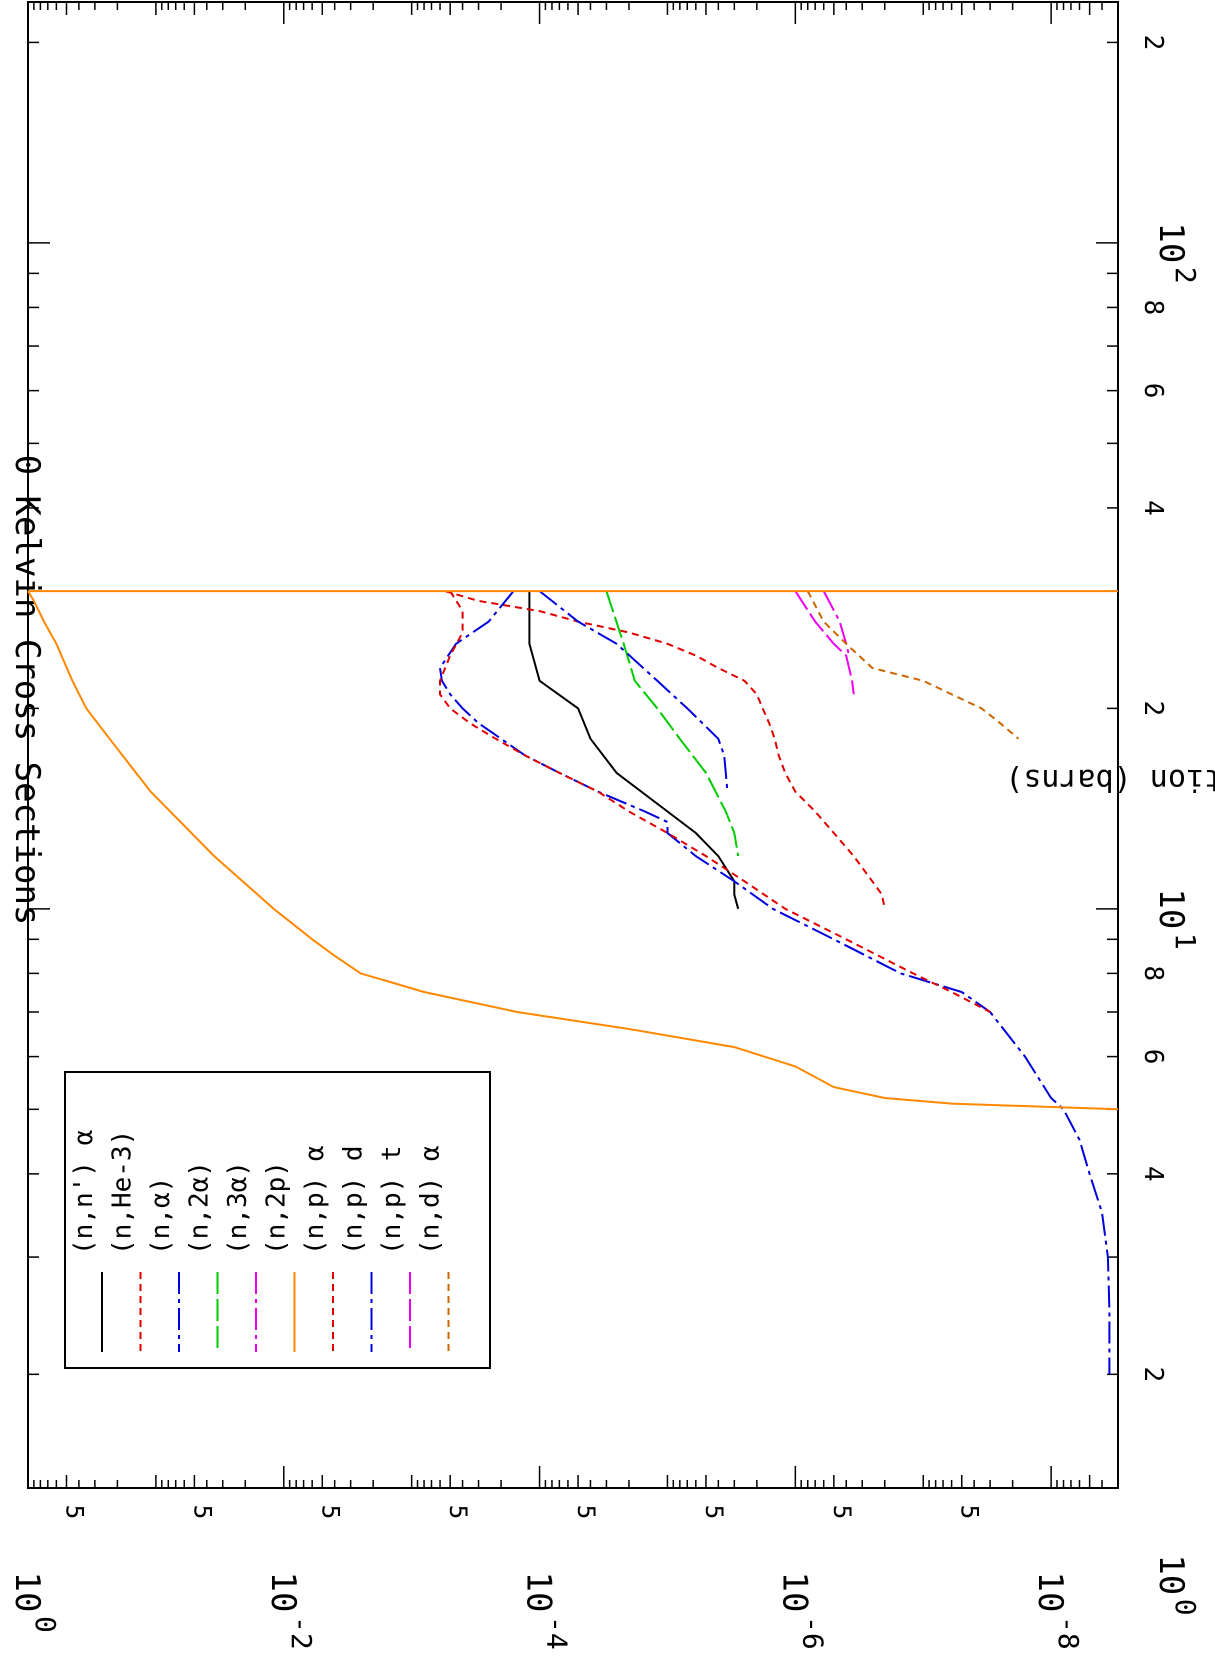  What do you see at coordinates (1068, 1633) in the screenshot?
I see `y-major-tick-exp: -8` at bounding box center [1068, 1633].